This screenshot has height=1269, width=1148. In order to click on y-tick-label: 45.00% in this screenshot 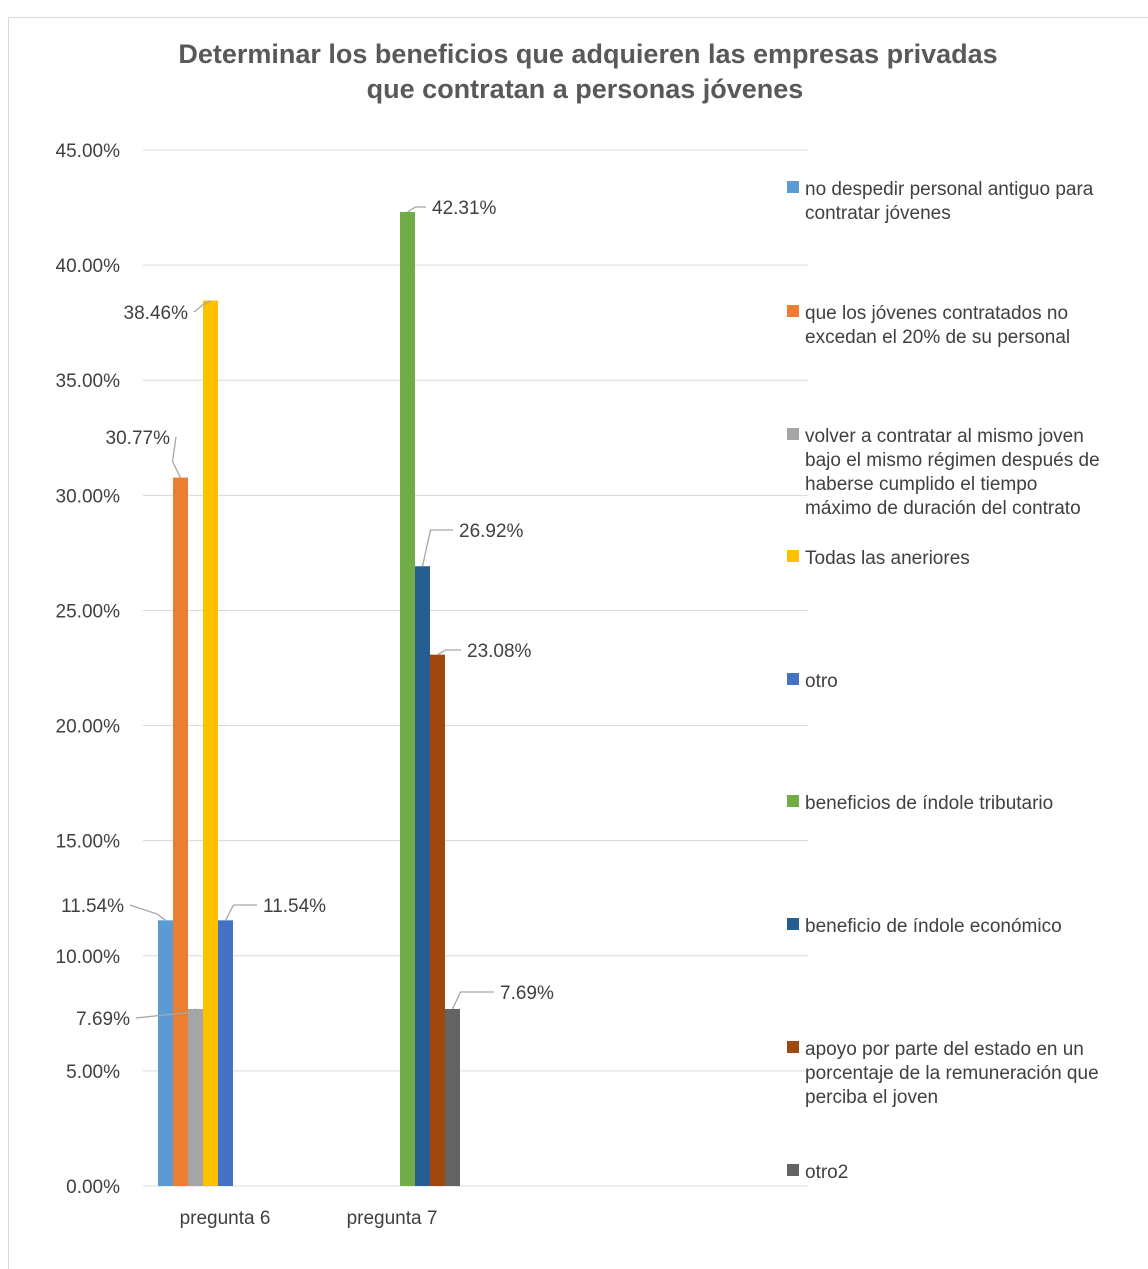, I will do `click(88, 151)`.